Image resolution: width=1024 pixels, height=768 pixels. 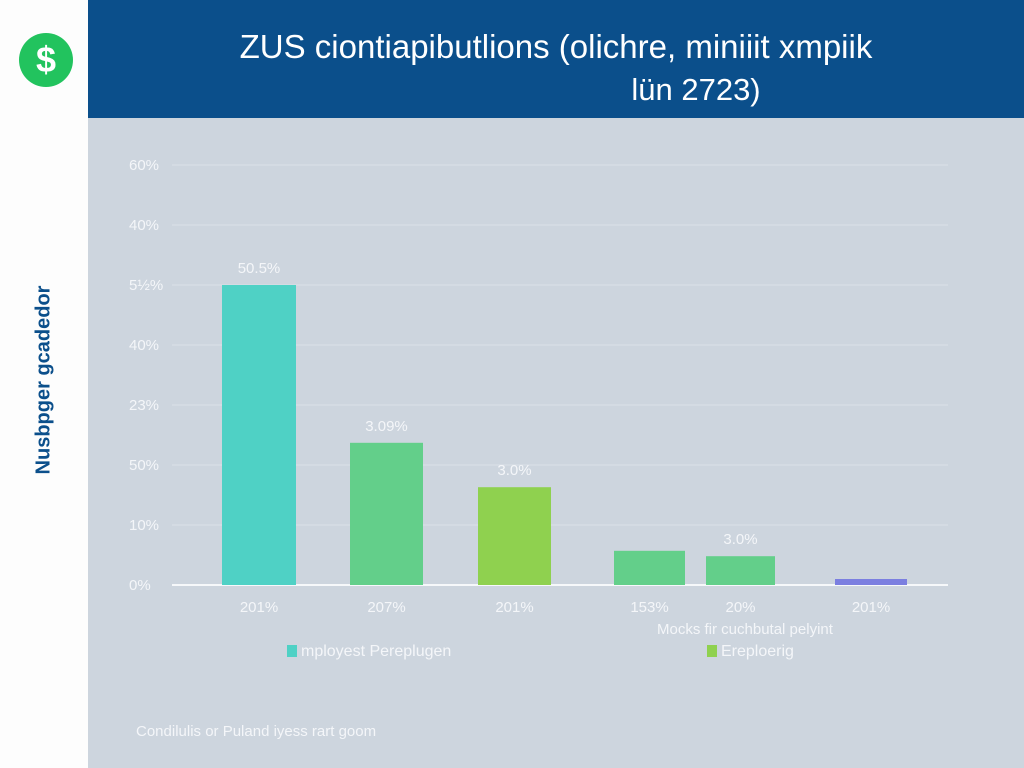 What do you see at coordinates (144, 405) in the screenshot?
I see `y-tick-label: 23%` at bounding box center [144, 405].